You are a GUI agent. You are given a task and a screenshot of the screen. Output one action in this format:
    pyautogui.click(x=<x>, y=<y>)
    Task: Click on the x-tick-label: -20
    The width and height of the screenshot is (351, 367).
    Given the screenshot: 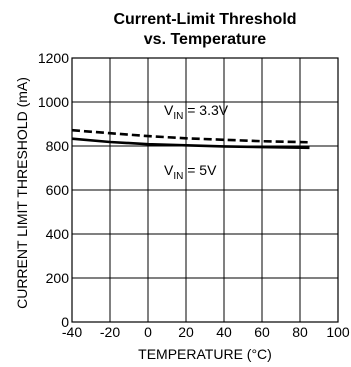 What is the action you would take?
    pyautogui.click(x=110, y=332)
    